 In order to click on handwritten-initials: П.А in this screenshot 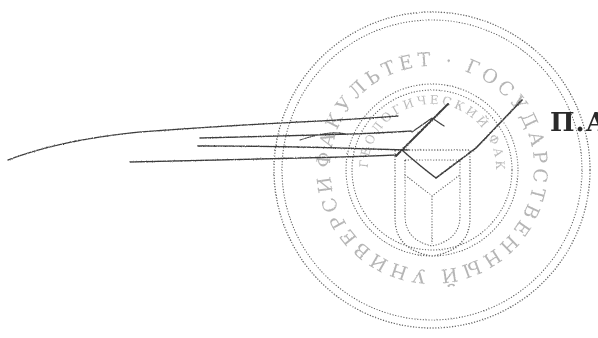, I will do `click(574, 123)`.